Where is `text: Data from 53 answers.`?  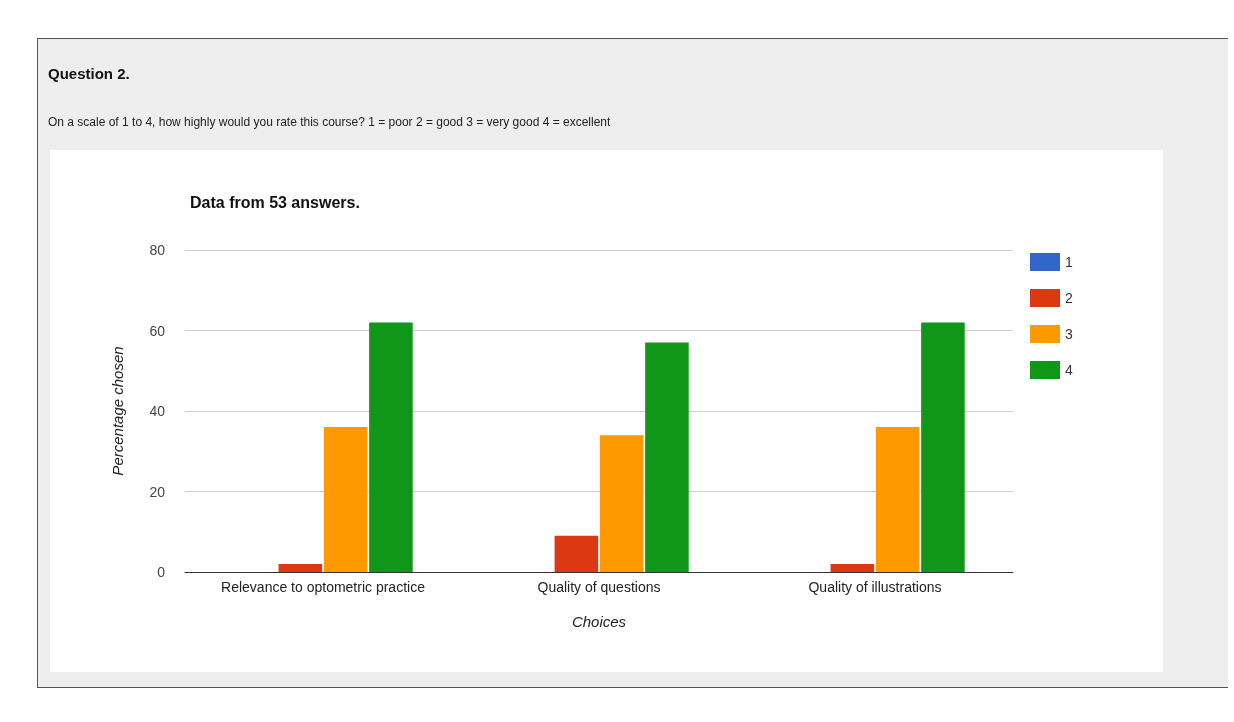
text: Data from 53 answers. is located at coordinates (275, 202).